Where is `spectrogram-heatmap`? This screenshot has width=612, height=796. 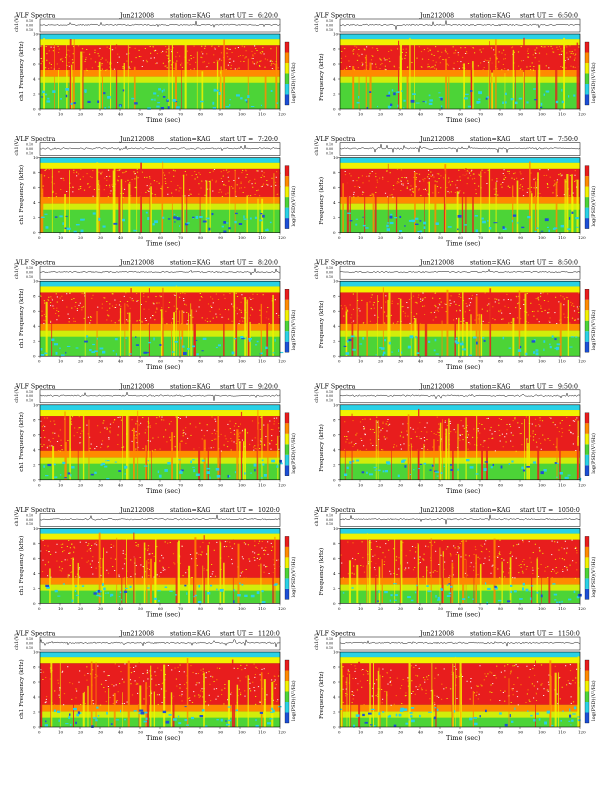
spectrogram-heatmap is located at coordinates (460, 195).